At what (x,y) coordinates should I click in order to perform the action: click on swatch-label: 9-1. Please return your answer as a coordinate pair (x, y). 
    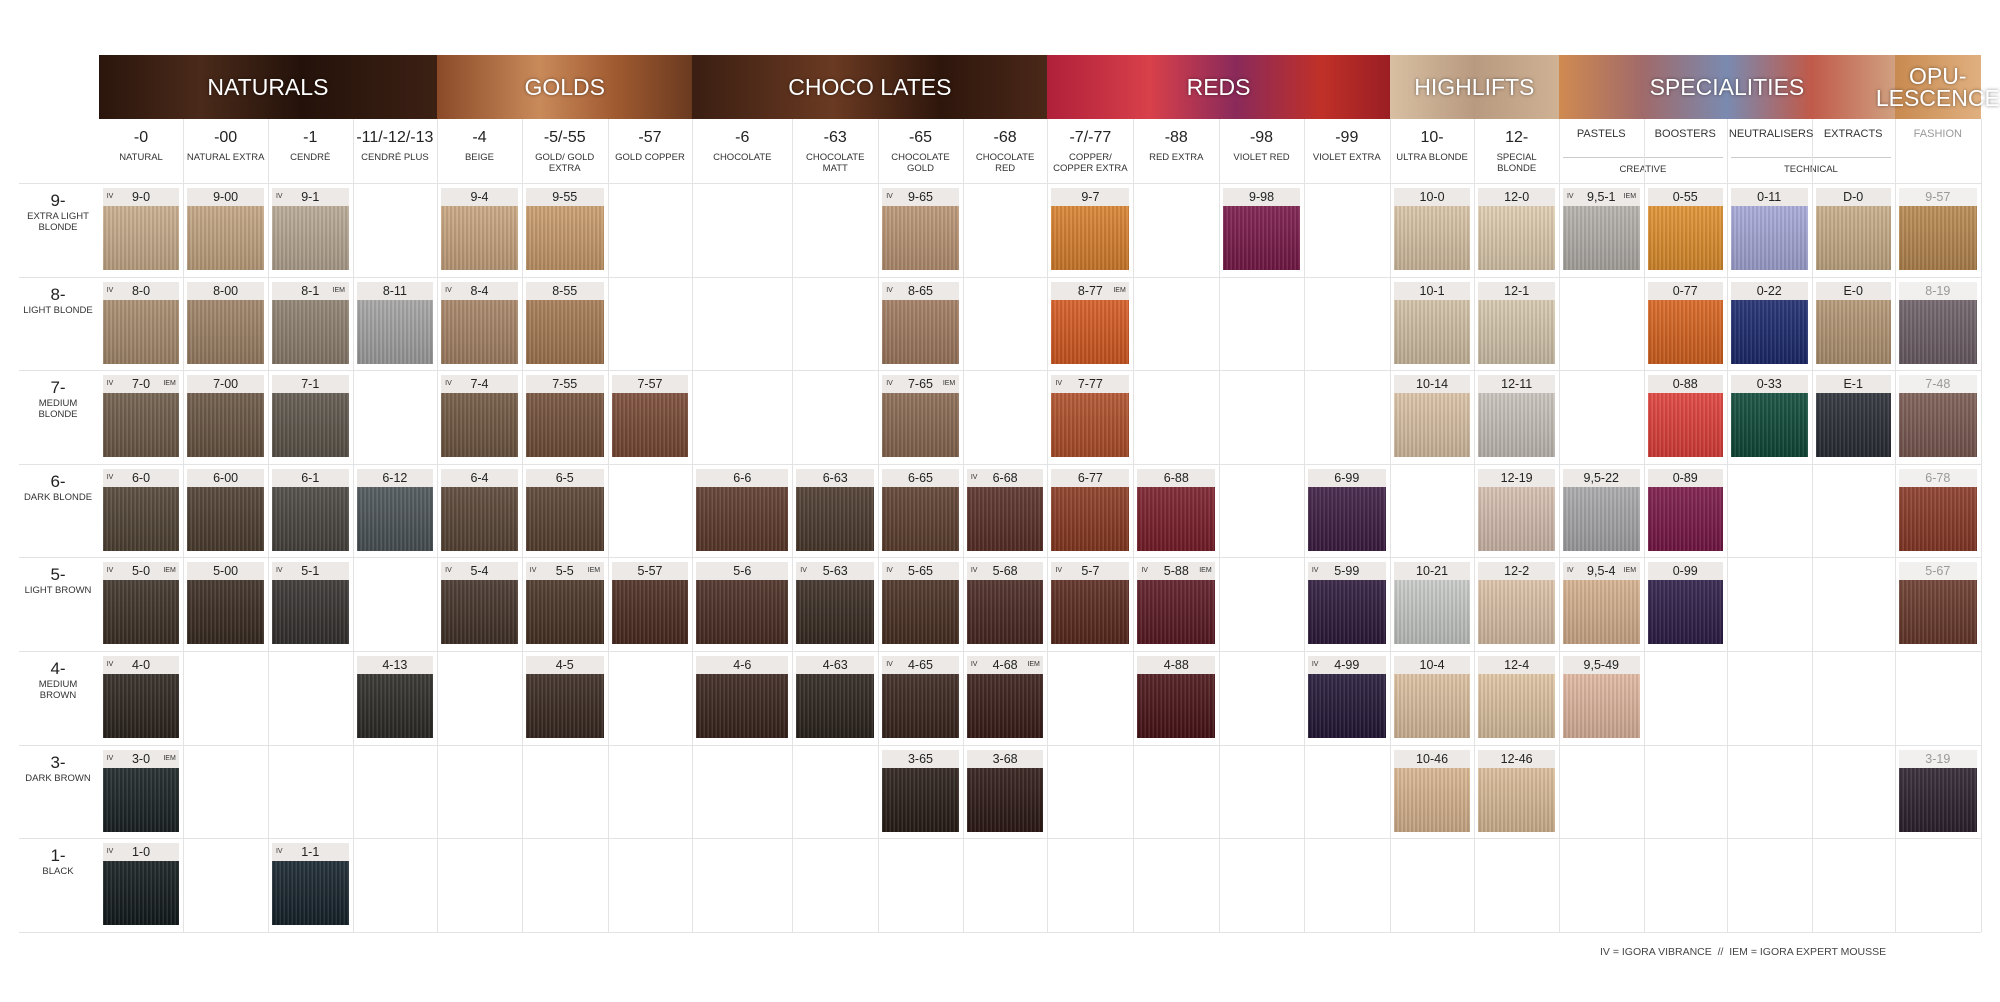
    Looking at the image, I should click on (310, 197).